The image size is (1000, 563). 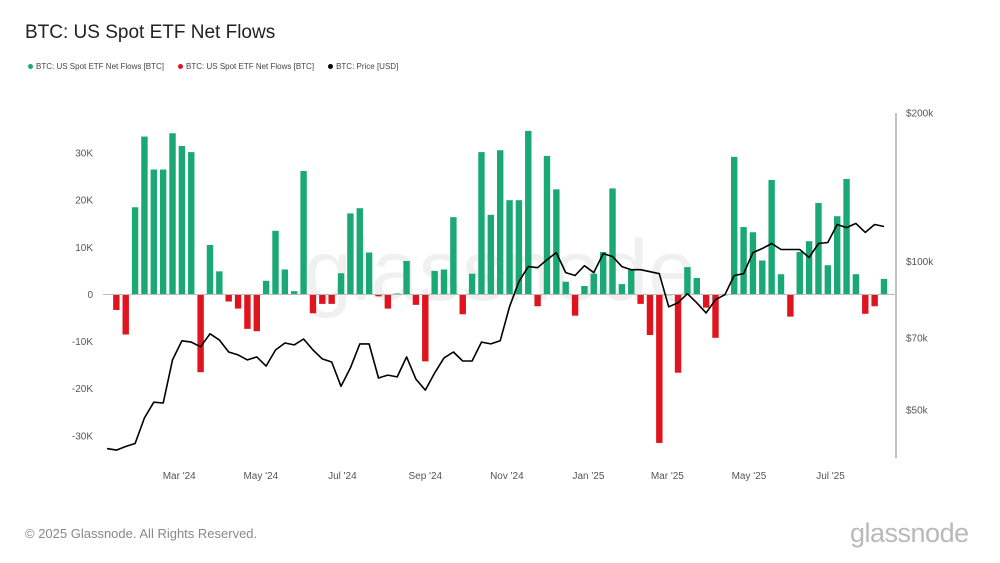 I want to click on left-axis-tick-label: -30K, so click(x=82, y=436).